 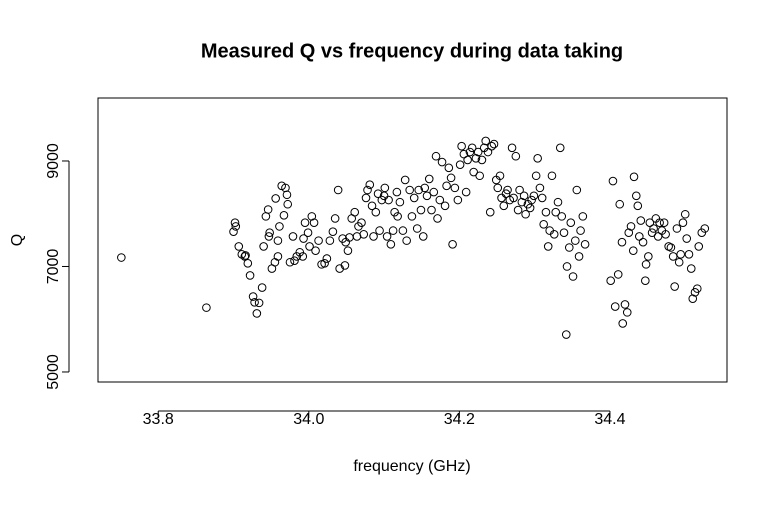 What do you see at coordinates (308, 419) in the screenshot?
I see `x-tick-label: 34.0` at bounding box center [308, 419].